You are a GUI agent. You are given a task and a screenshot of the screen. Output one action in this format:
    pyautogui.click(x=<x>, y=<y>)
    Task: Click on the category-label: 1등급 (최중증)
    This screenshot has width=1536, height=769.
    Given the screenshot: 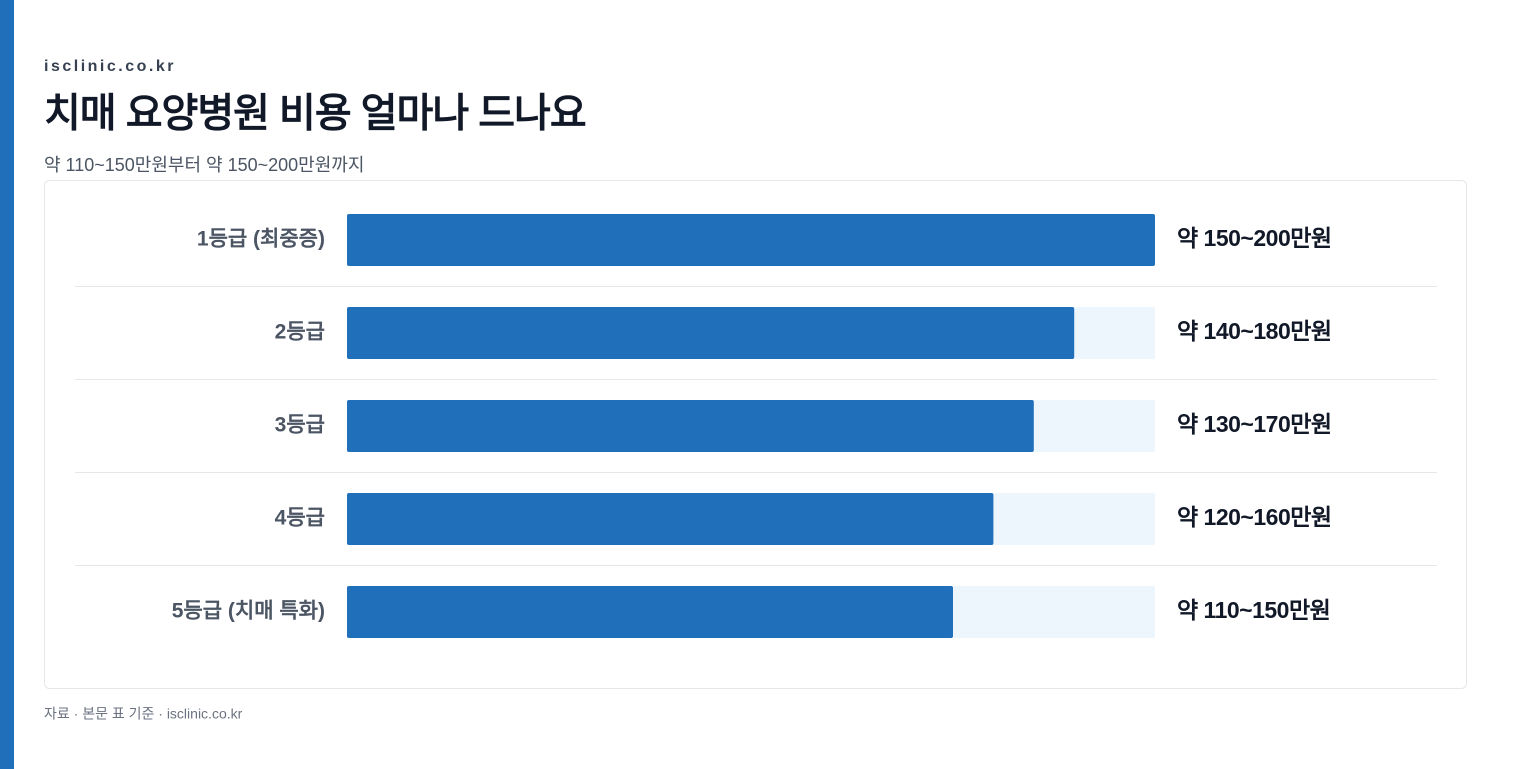 What is the action you would take?
    pyautogui.click(x=261, y=239)
    